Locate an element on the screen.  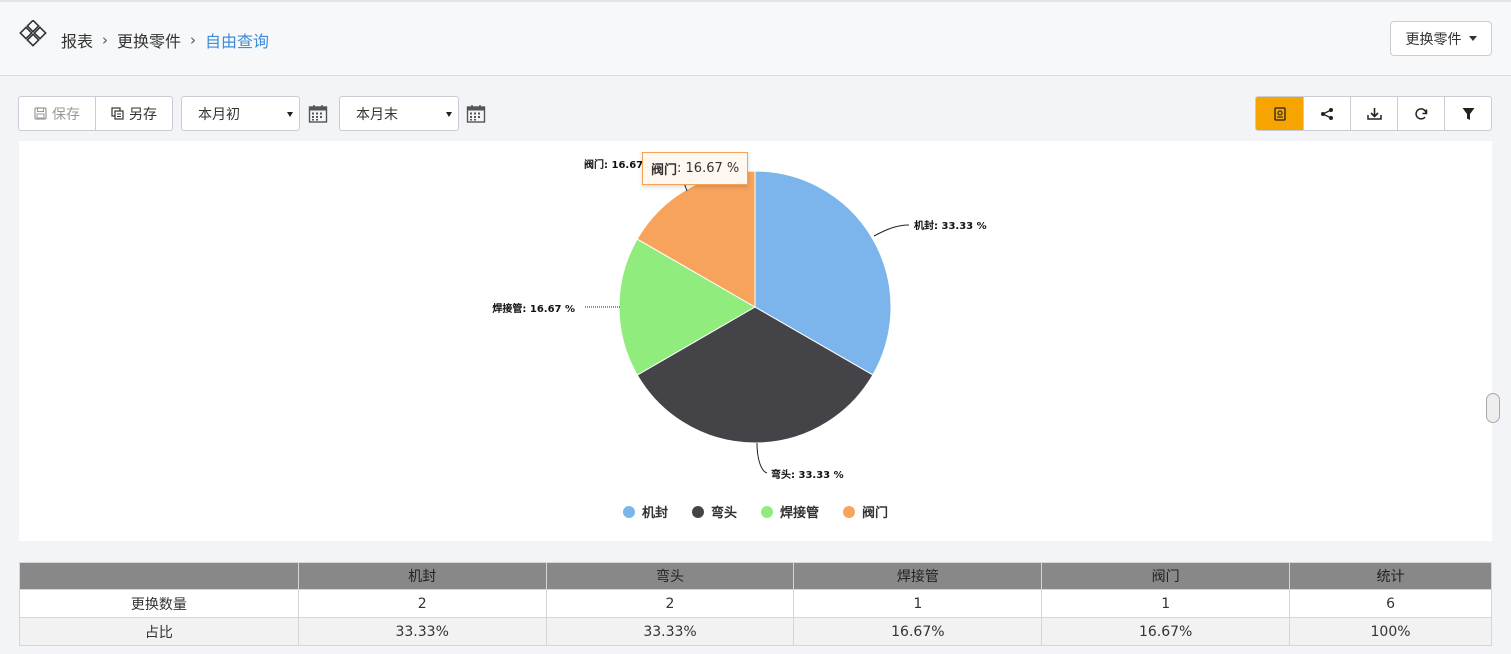
start-date-select: 本月初 is located at coordinates (240, 113).